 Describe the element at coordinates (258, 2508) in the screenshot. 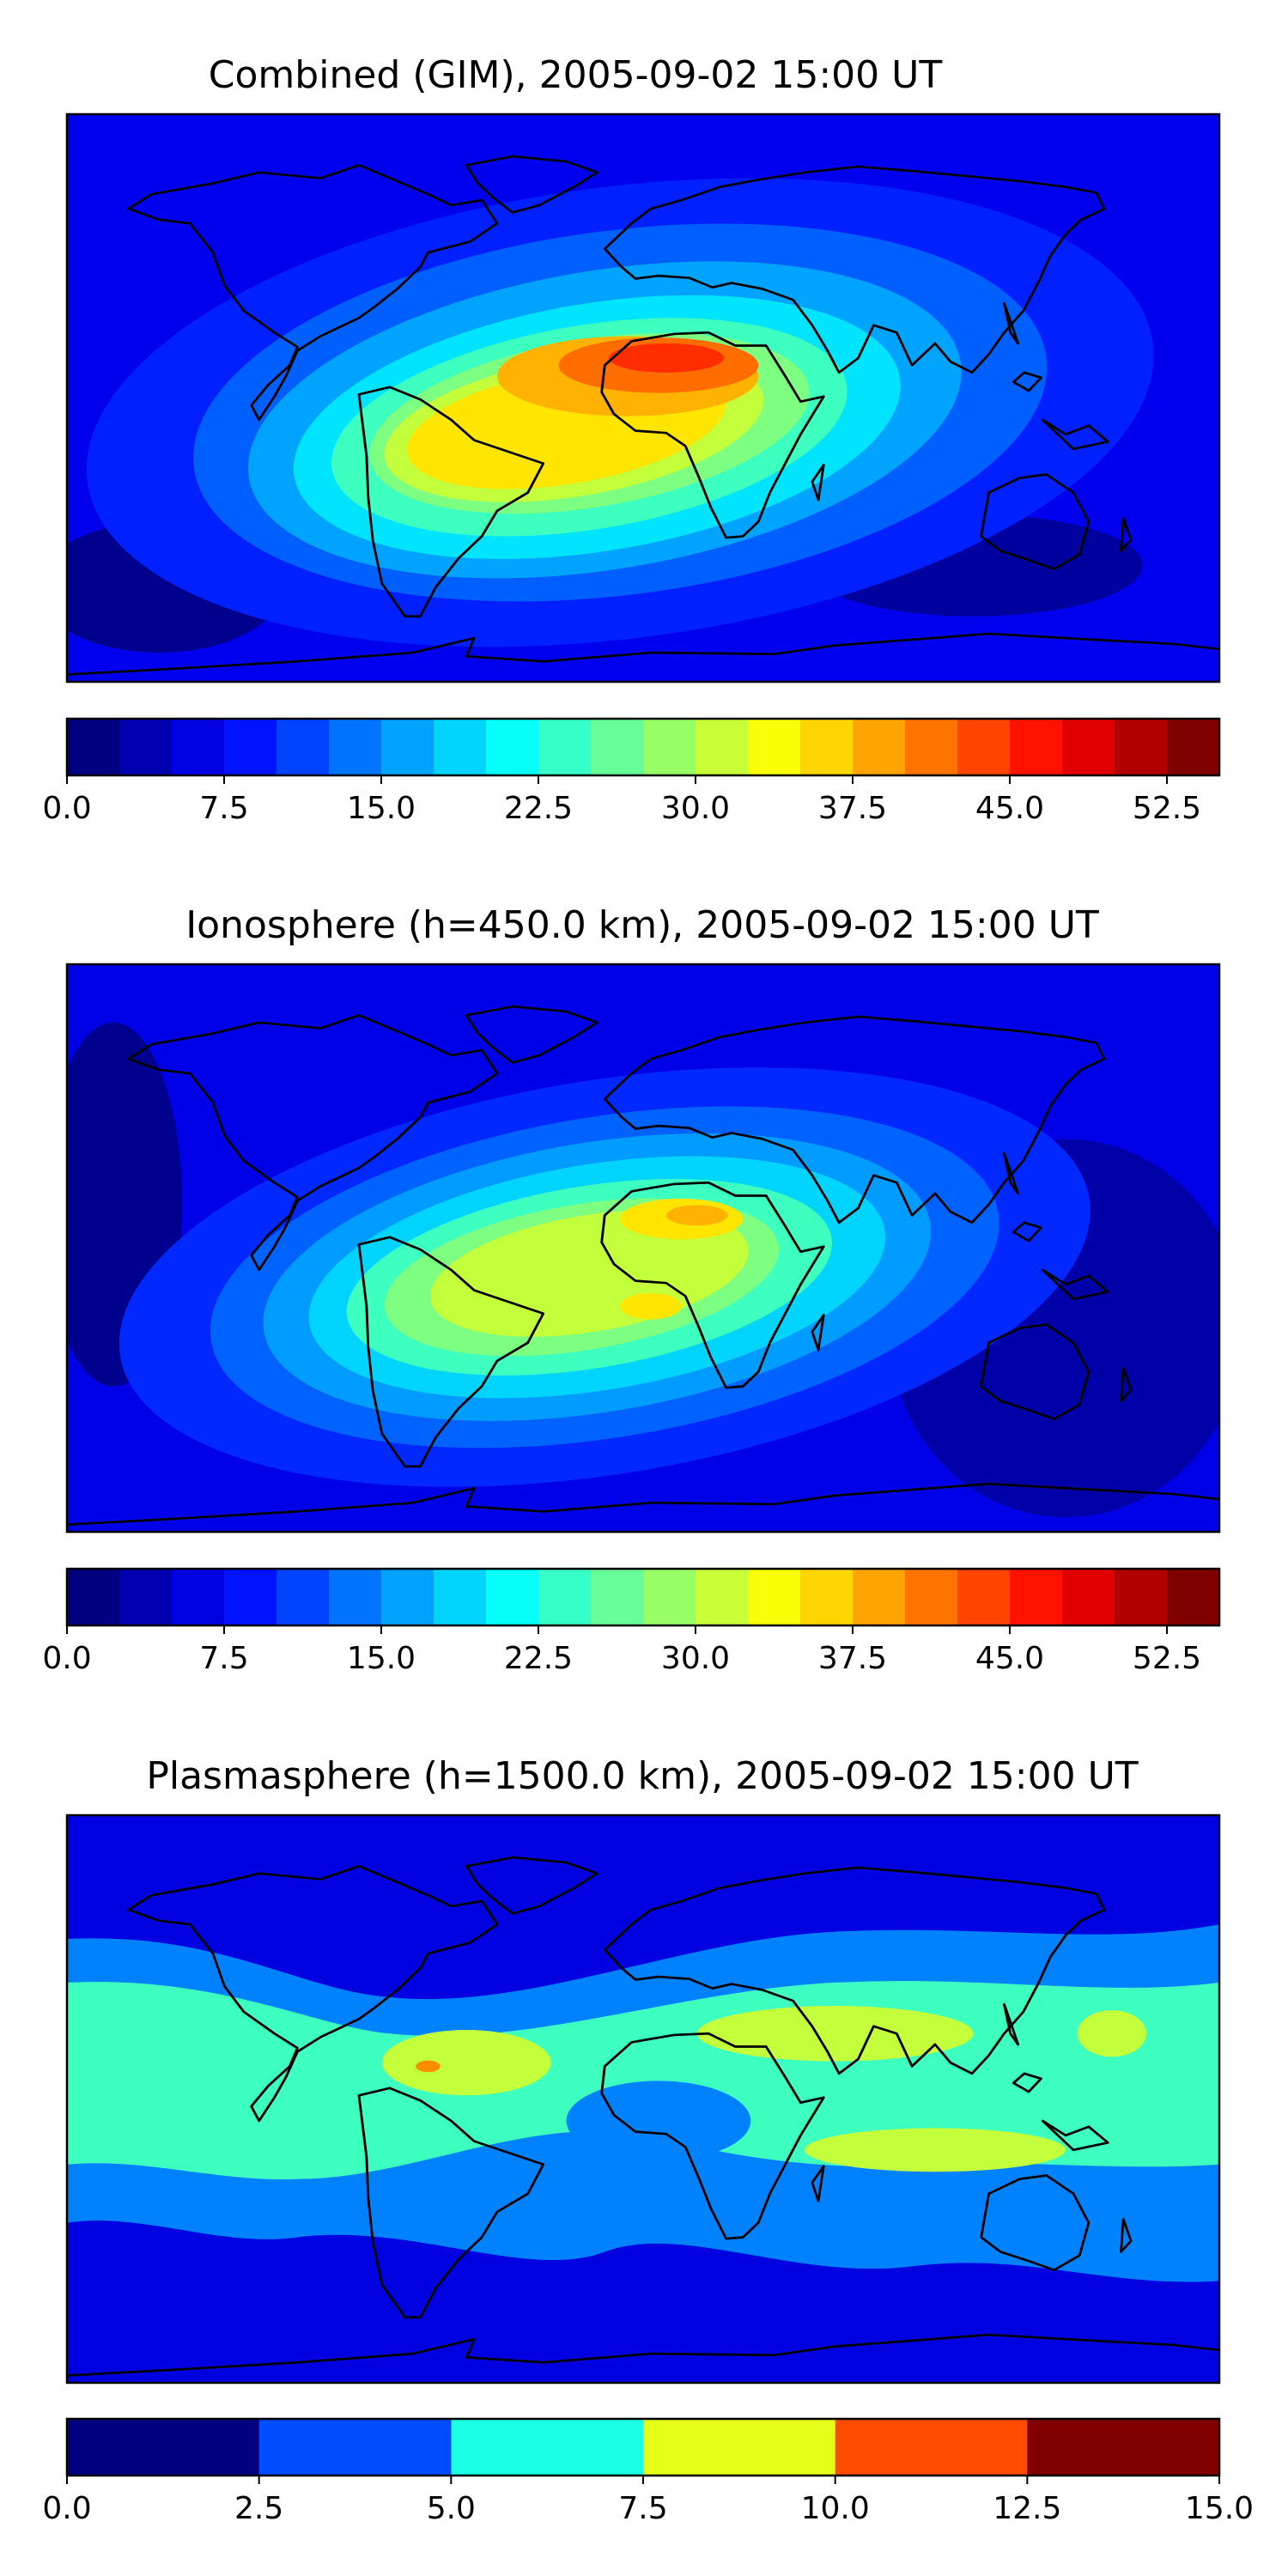

I see `colorbar-tick-label: 2.5` at that location.